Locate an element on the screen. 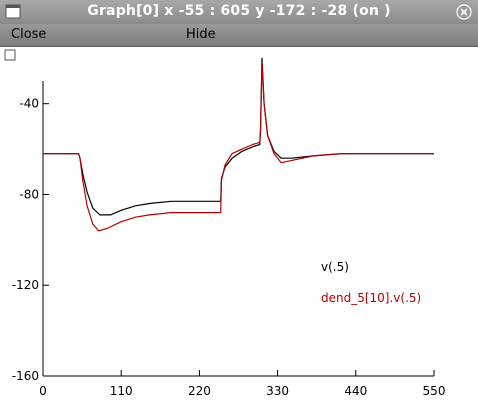 The width and height of the screenshot is (478, 409). y-tick-label: -160 is located at coordinates (25, 376).